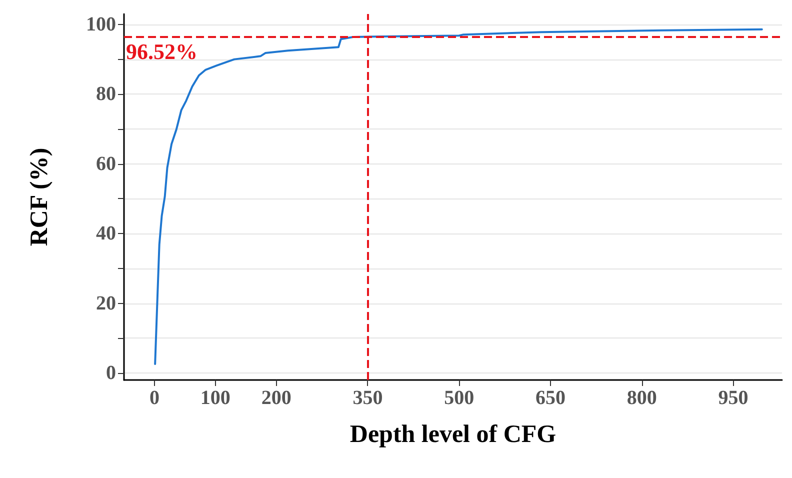 The height and width of the screenshot is (478, 792). I want to click on x-tick-label: 800, so click(641, 398).